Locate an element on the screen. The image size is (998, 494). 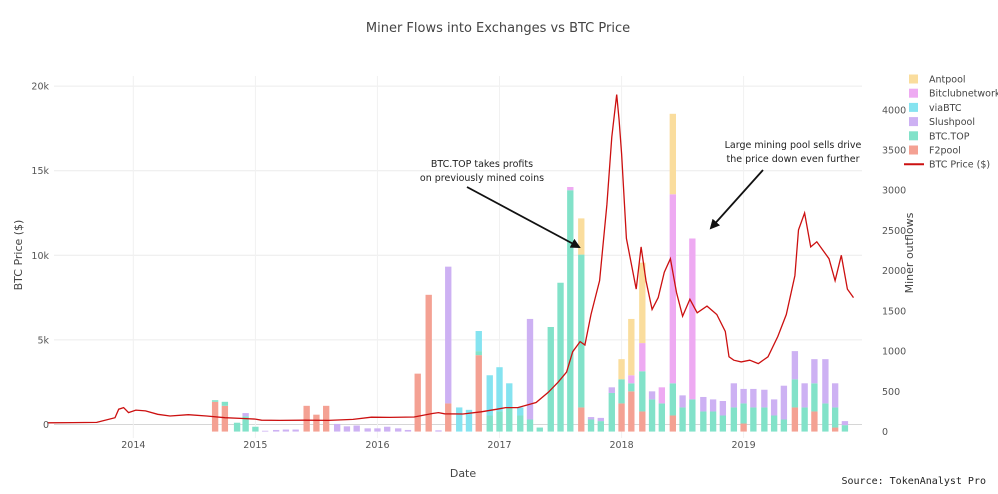
left-axis-tick-label: 10k is located at coordinates (40, 256).